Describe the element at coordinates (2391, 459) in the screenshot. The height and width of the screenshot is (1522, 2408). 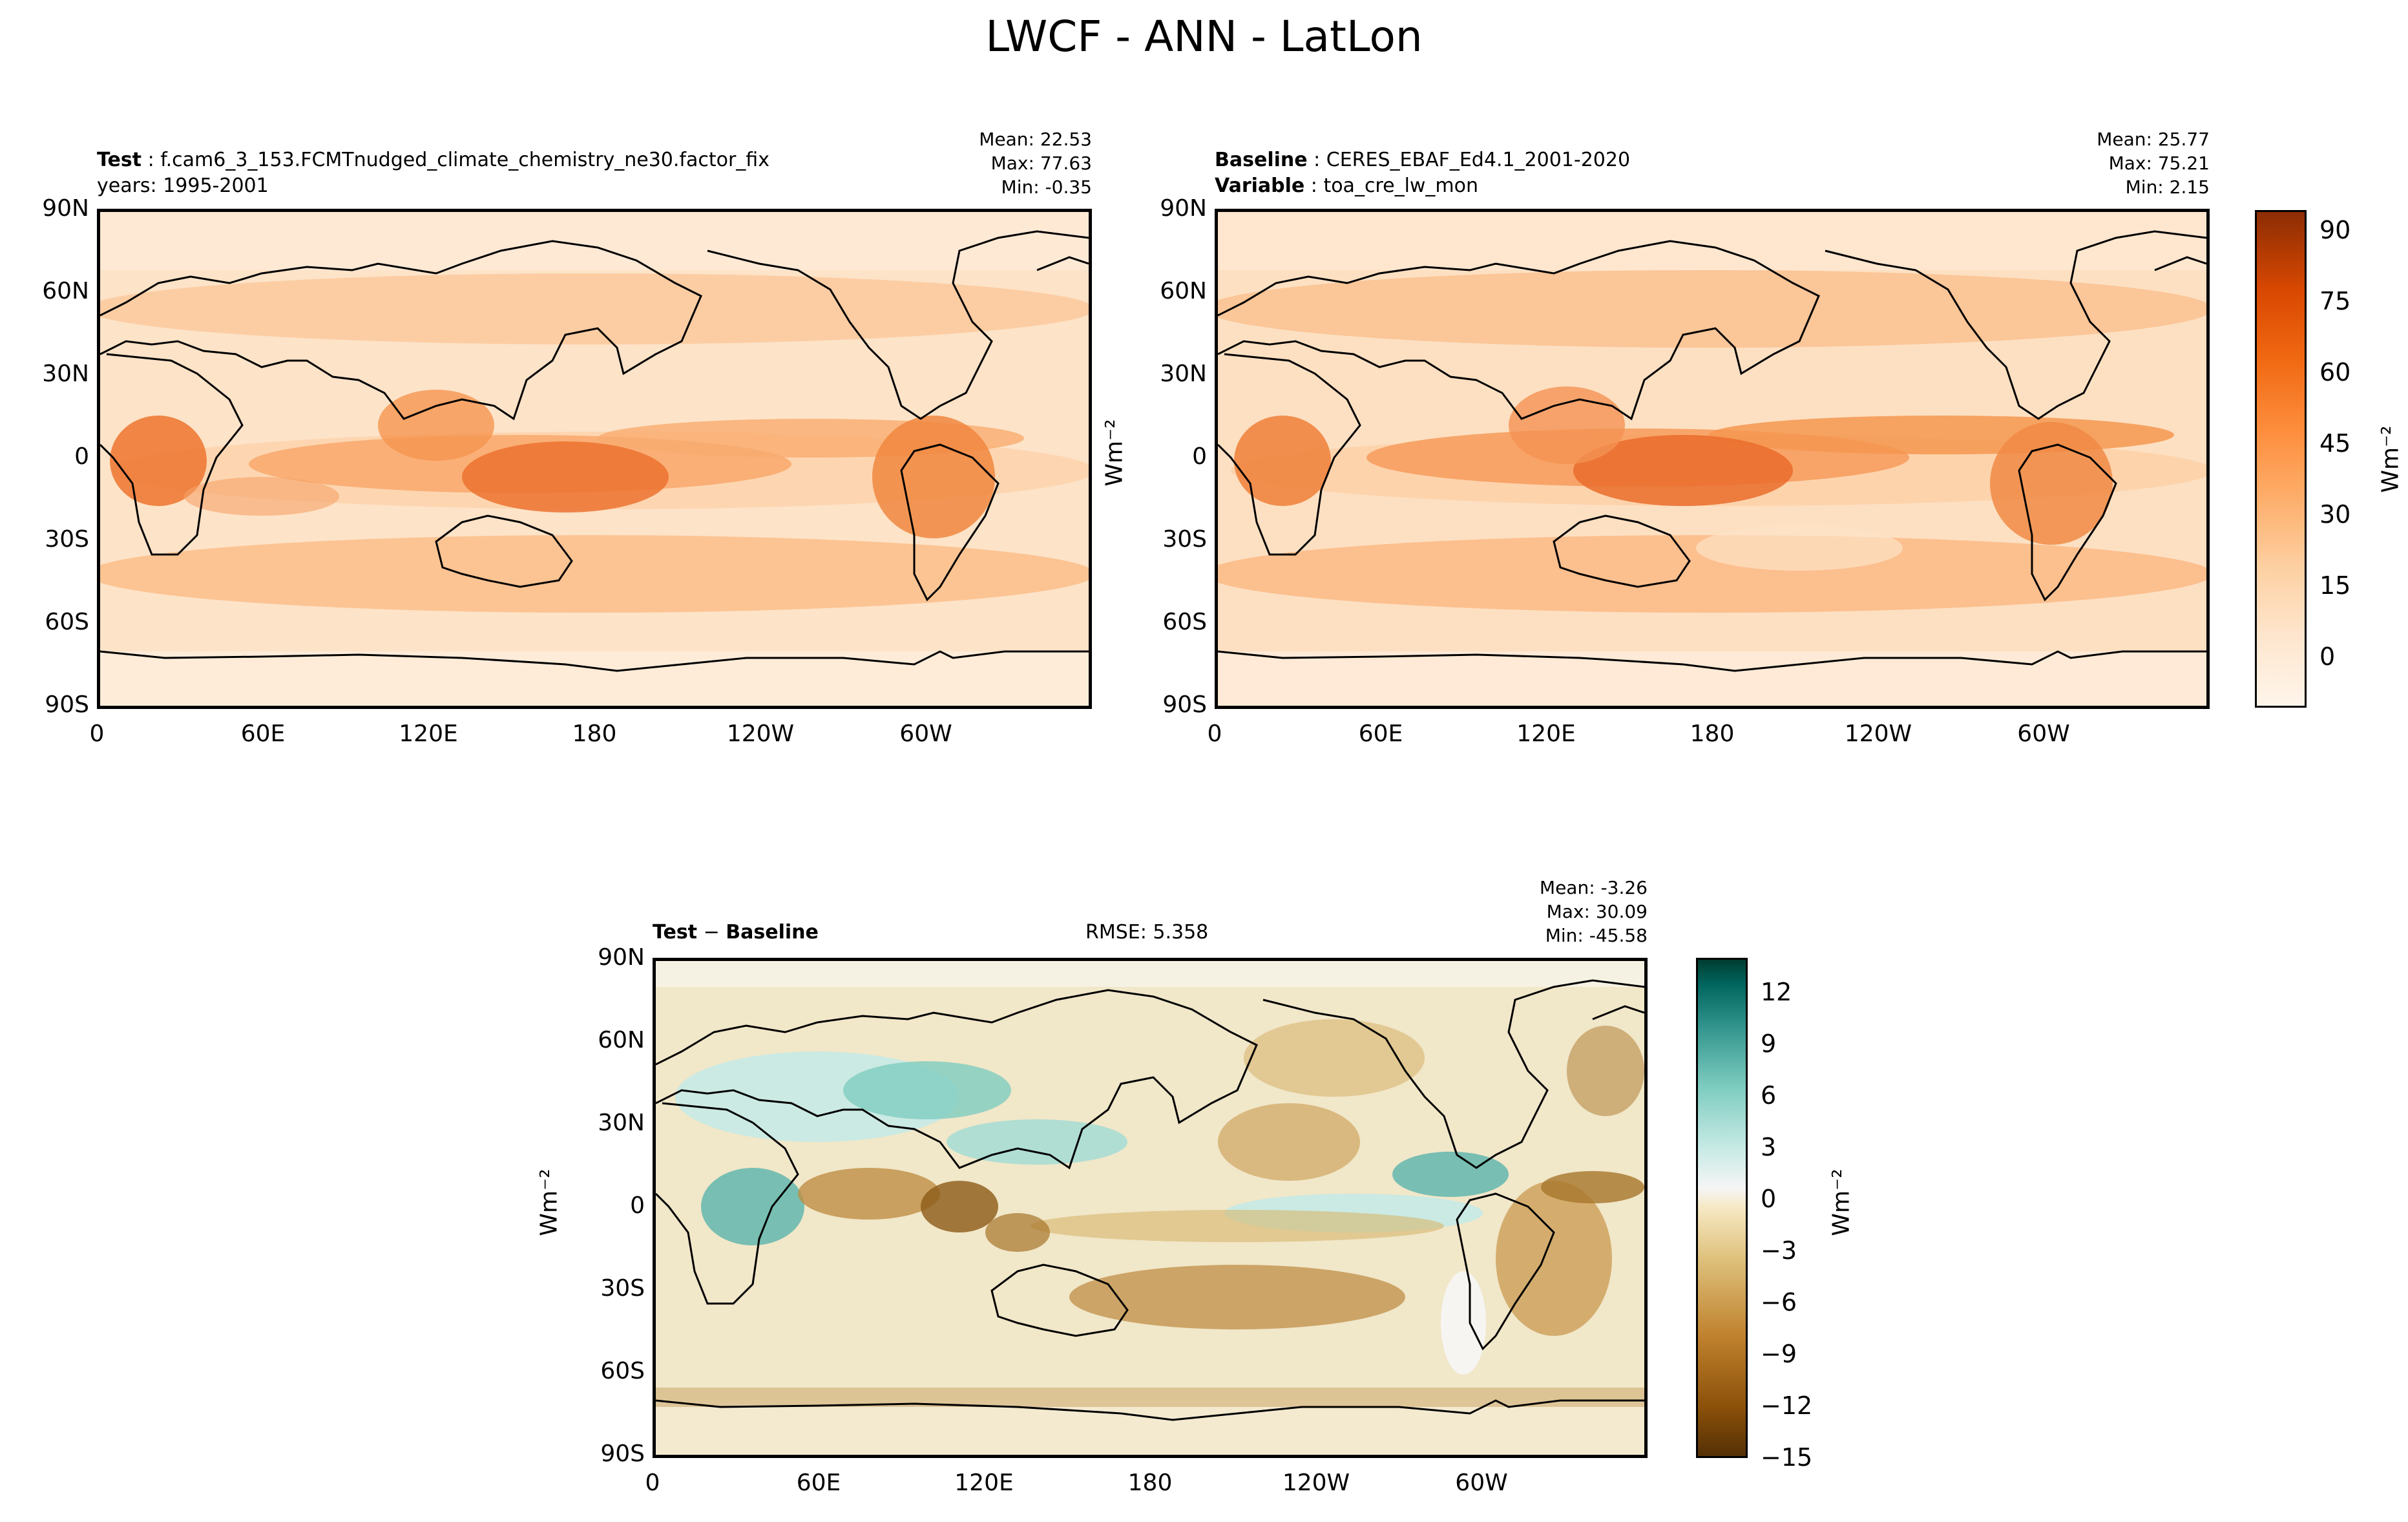
I see `orange-colorbar-unit: Wm⁻²` at that location.